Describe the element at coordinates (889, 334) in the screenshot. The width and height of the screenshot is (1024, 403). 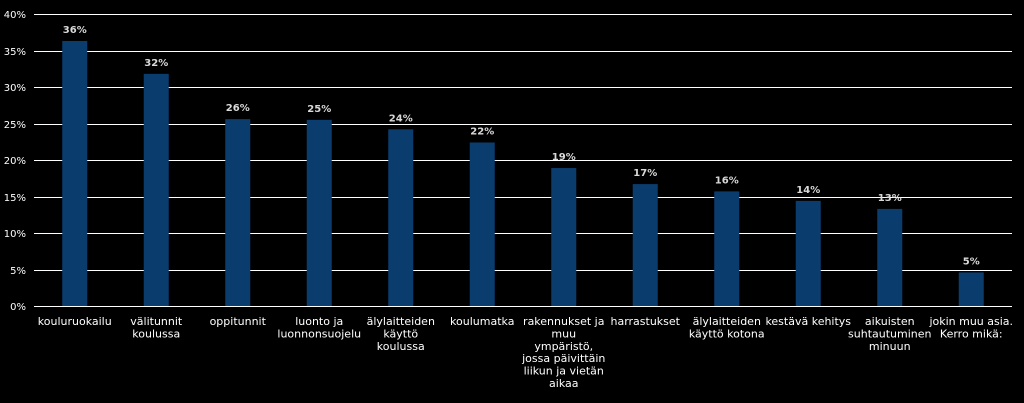
I see `category-label: aikuisten suhtautuminen minuun` at that location.